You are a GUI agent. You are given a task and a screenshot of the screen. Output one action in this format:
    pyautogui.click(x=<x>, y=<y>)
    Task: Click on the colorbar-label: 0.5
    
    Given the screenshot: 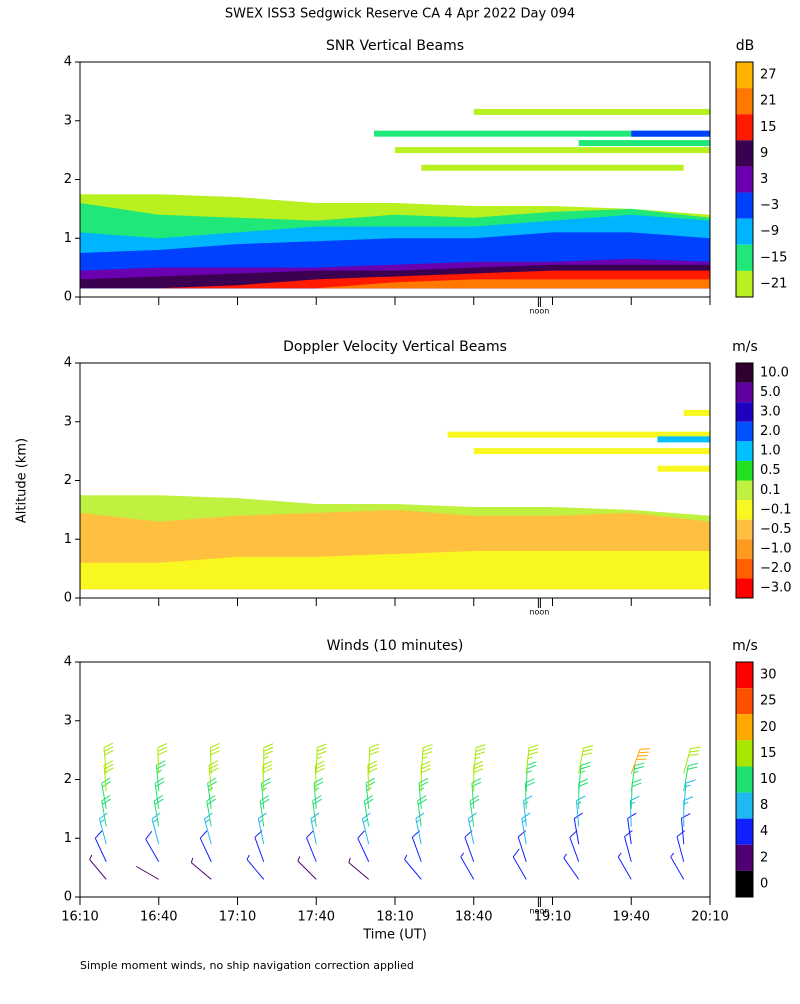 What is the action you would take?
    pyautogui.click(x=770, y=470)
    